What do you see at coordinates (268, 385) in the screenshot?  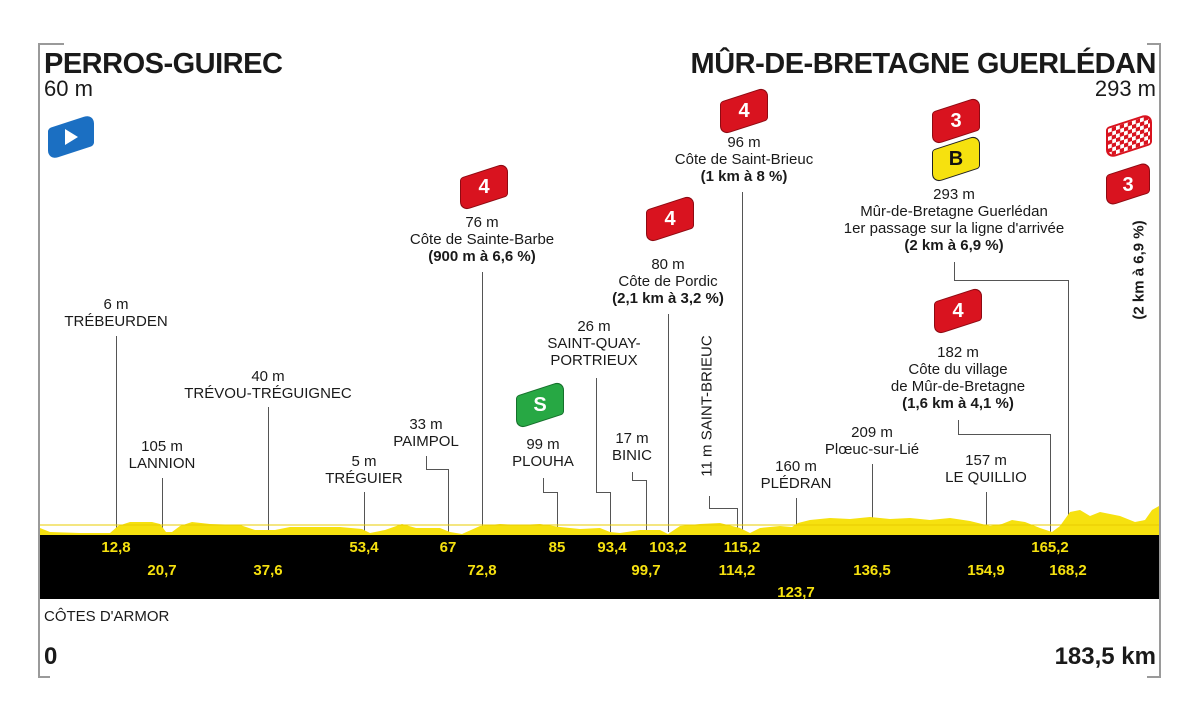 I see `point-label: 40 m TRÉVOU-TRÉGUIGNEC` at bounding box center [268, 385].